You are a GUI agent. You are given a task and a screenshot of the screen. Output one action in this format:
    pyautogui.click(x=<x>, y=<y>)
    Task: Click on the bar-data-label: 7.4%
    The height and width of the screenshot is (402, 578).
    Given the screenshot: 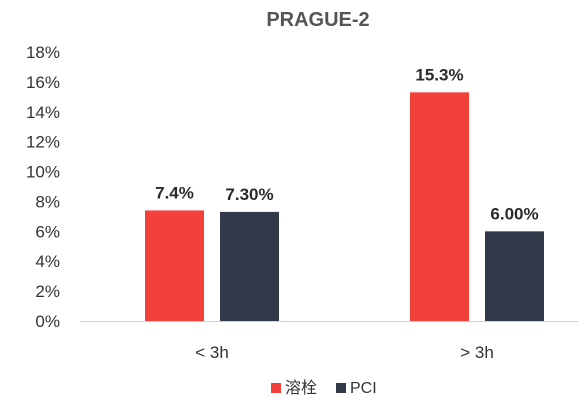 What is the action you would take?
    pyautogui.click(x=174, y=192)
    